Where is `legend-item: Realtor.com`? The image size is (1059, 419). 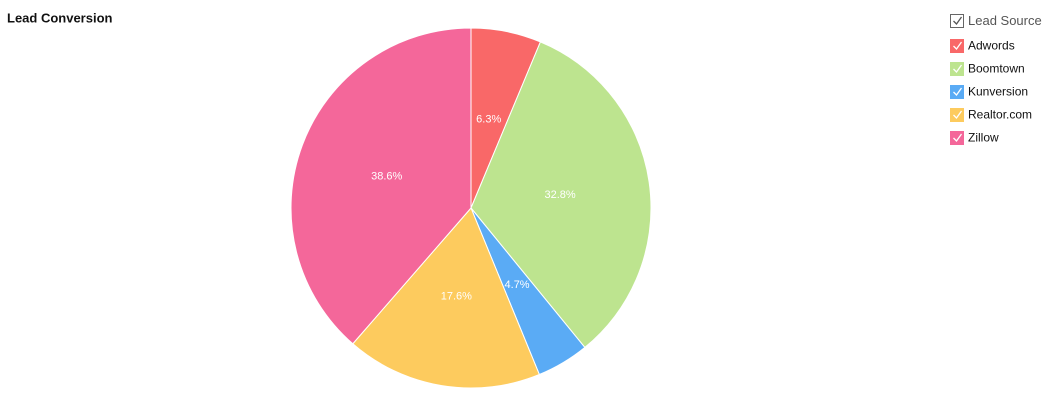
legend-item: Realtor.com is located at coordinates (991, 115).